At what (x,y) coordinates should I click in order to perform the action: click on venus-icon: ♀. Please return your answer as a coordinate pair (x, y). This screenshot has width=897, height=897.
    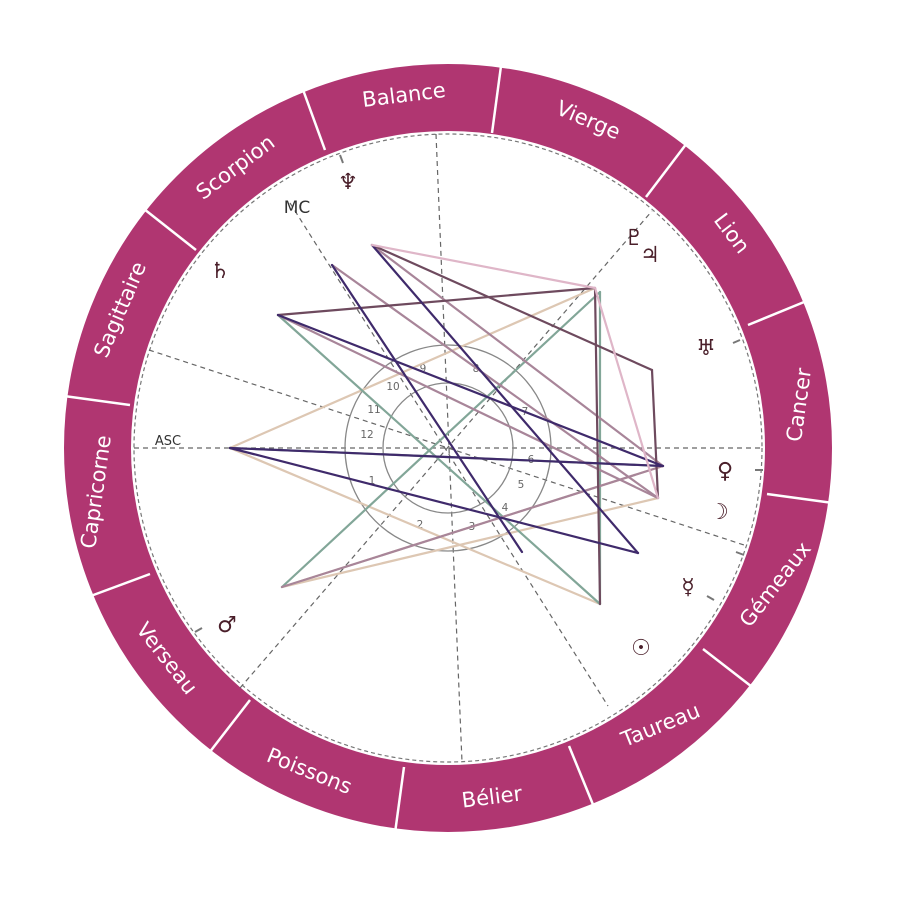
    Looking at the image, I should click on (725, 471).